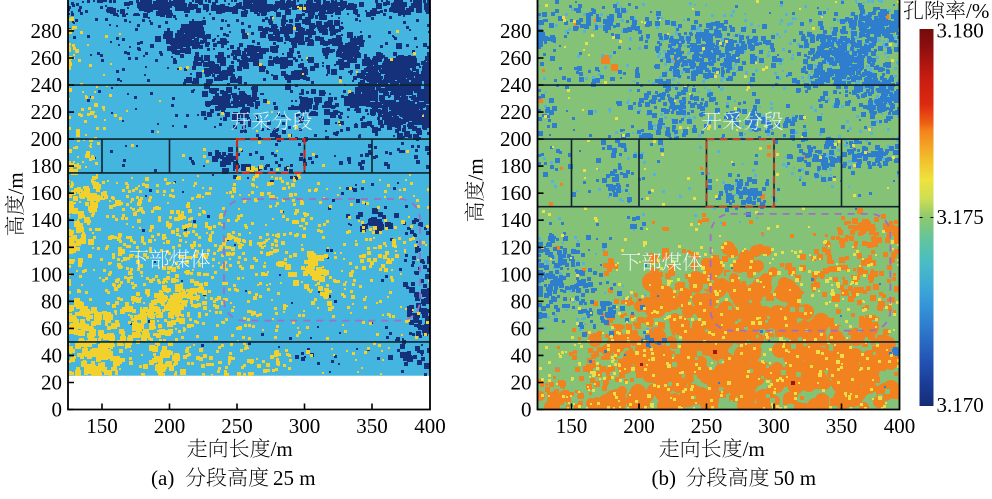  What do you see at coordinates (960, 217) in the screenshot?
I see `svg-text: 3.175` at bounding box center [960, 217].